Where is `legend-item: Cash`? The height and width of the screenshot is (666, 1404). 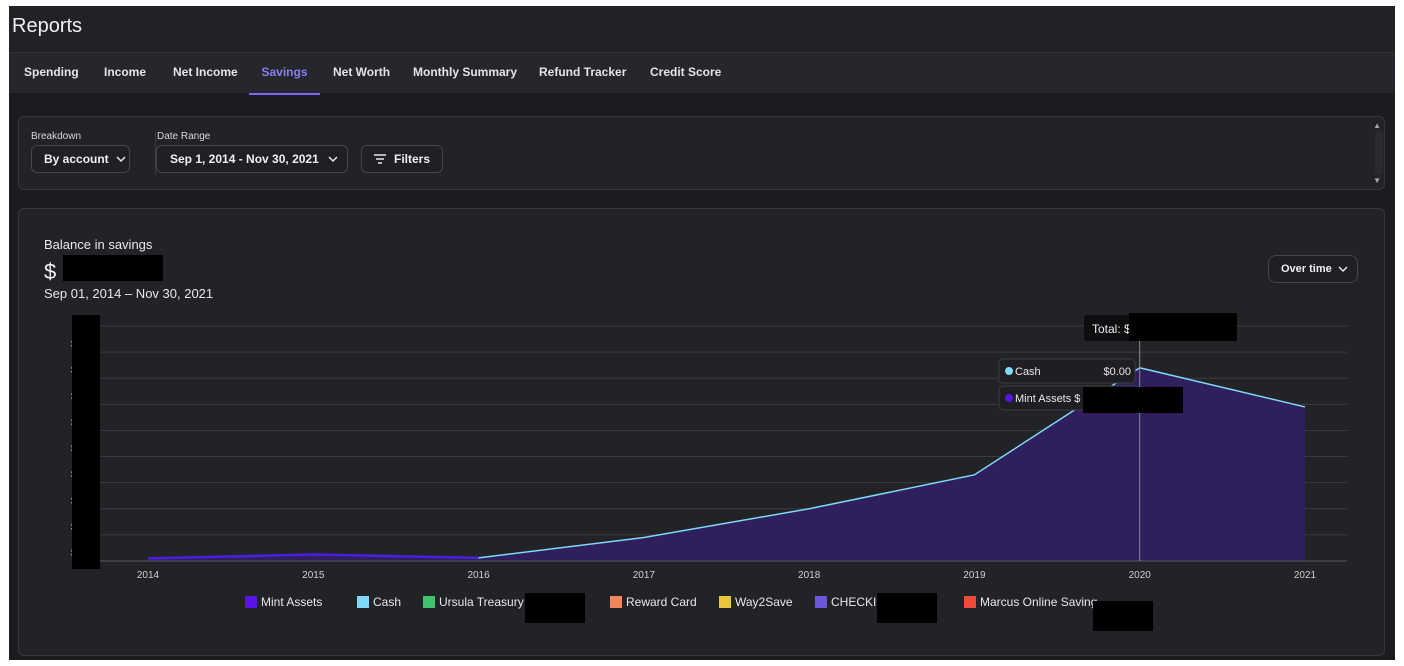 legend-item: Cash is located at coordinates (379, 602).